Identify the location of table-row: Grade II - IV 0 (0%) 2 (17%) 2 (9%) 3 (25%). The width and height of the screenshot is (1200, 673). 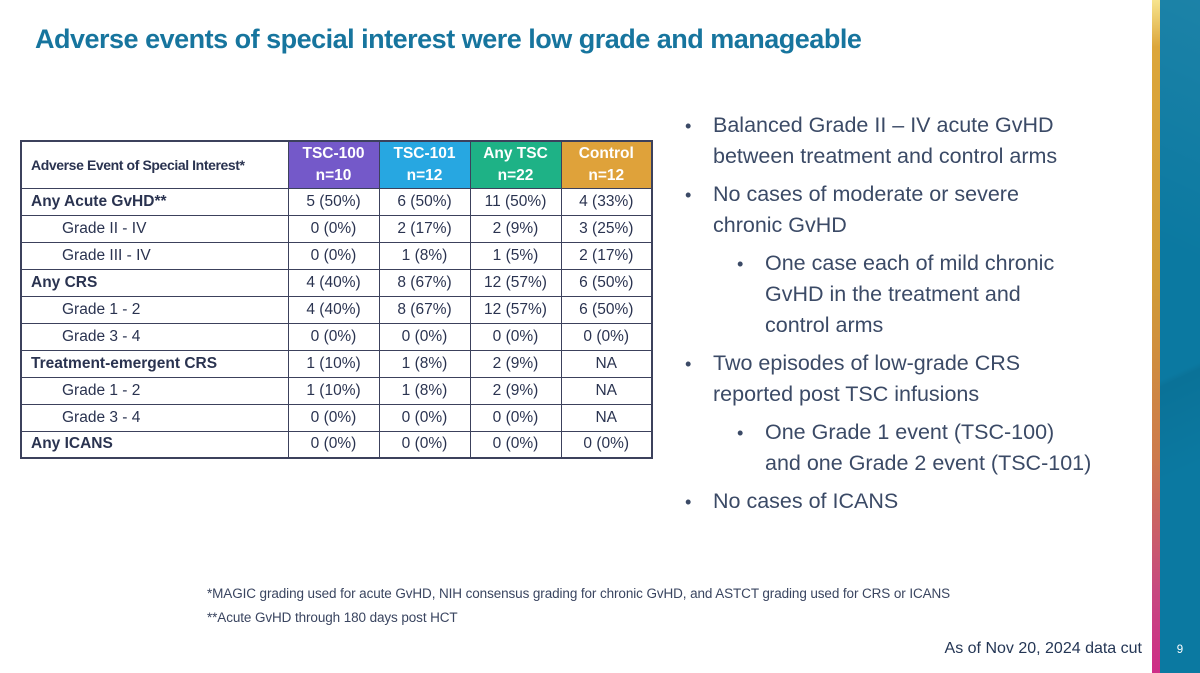
(336, 228).